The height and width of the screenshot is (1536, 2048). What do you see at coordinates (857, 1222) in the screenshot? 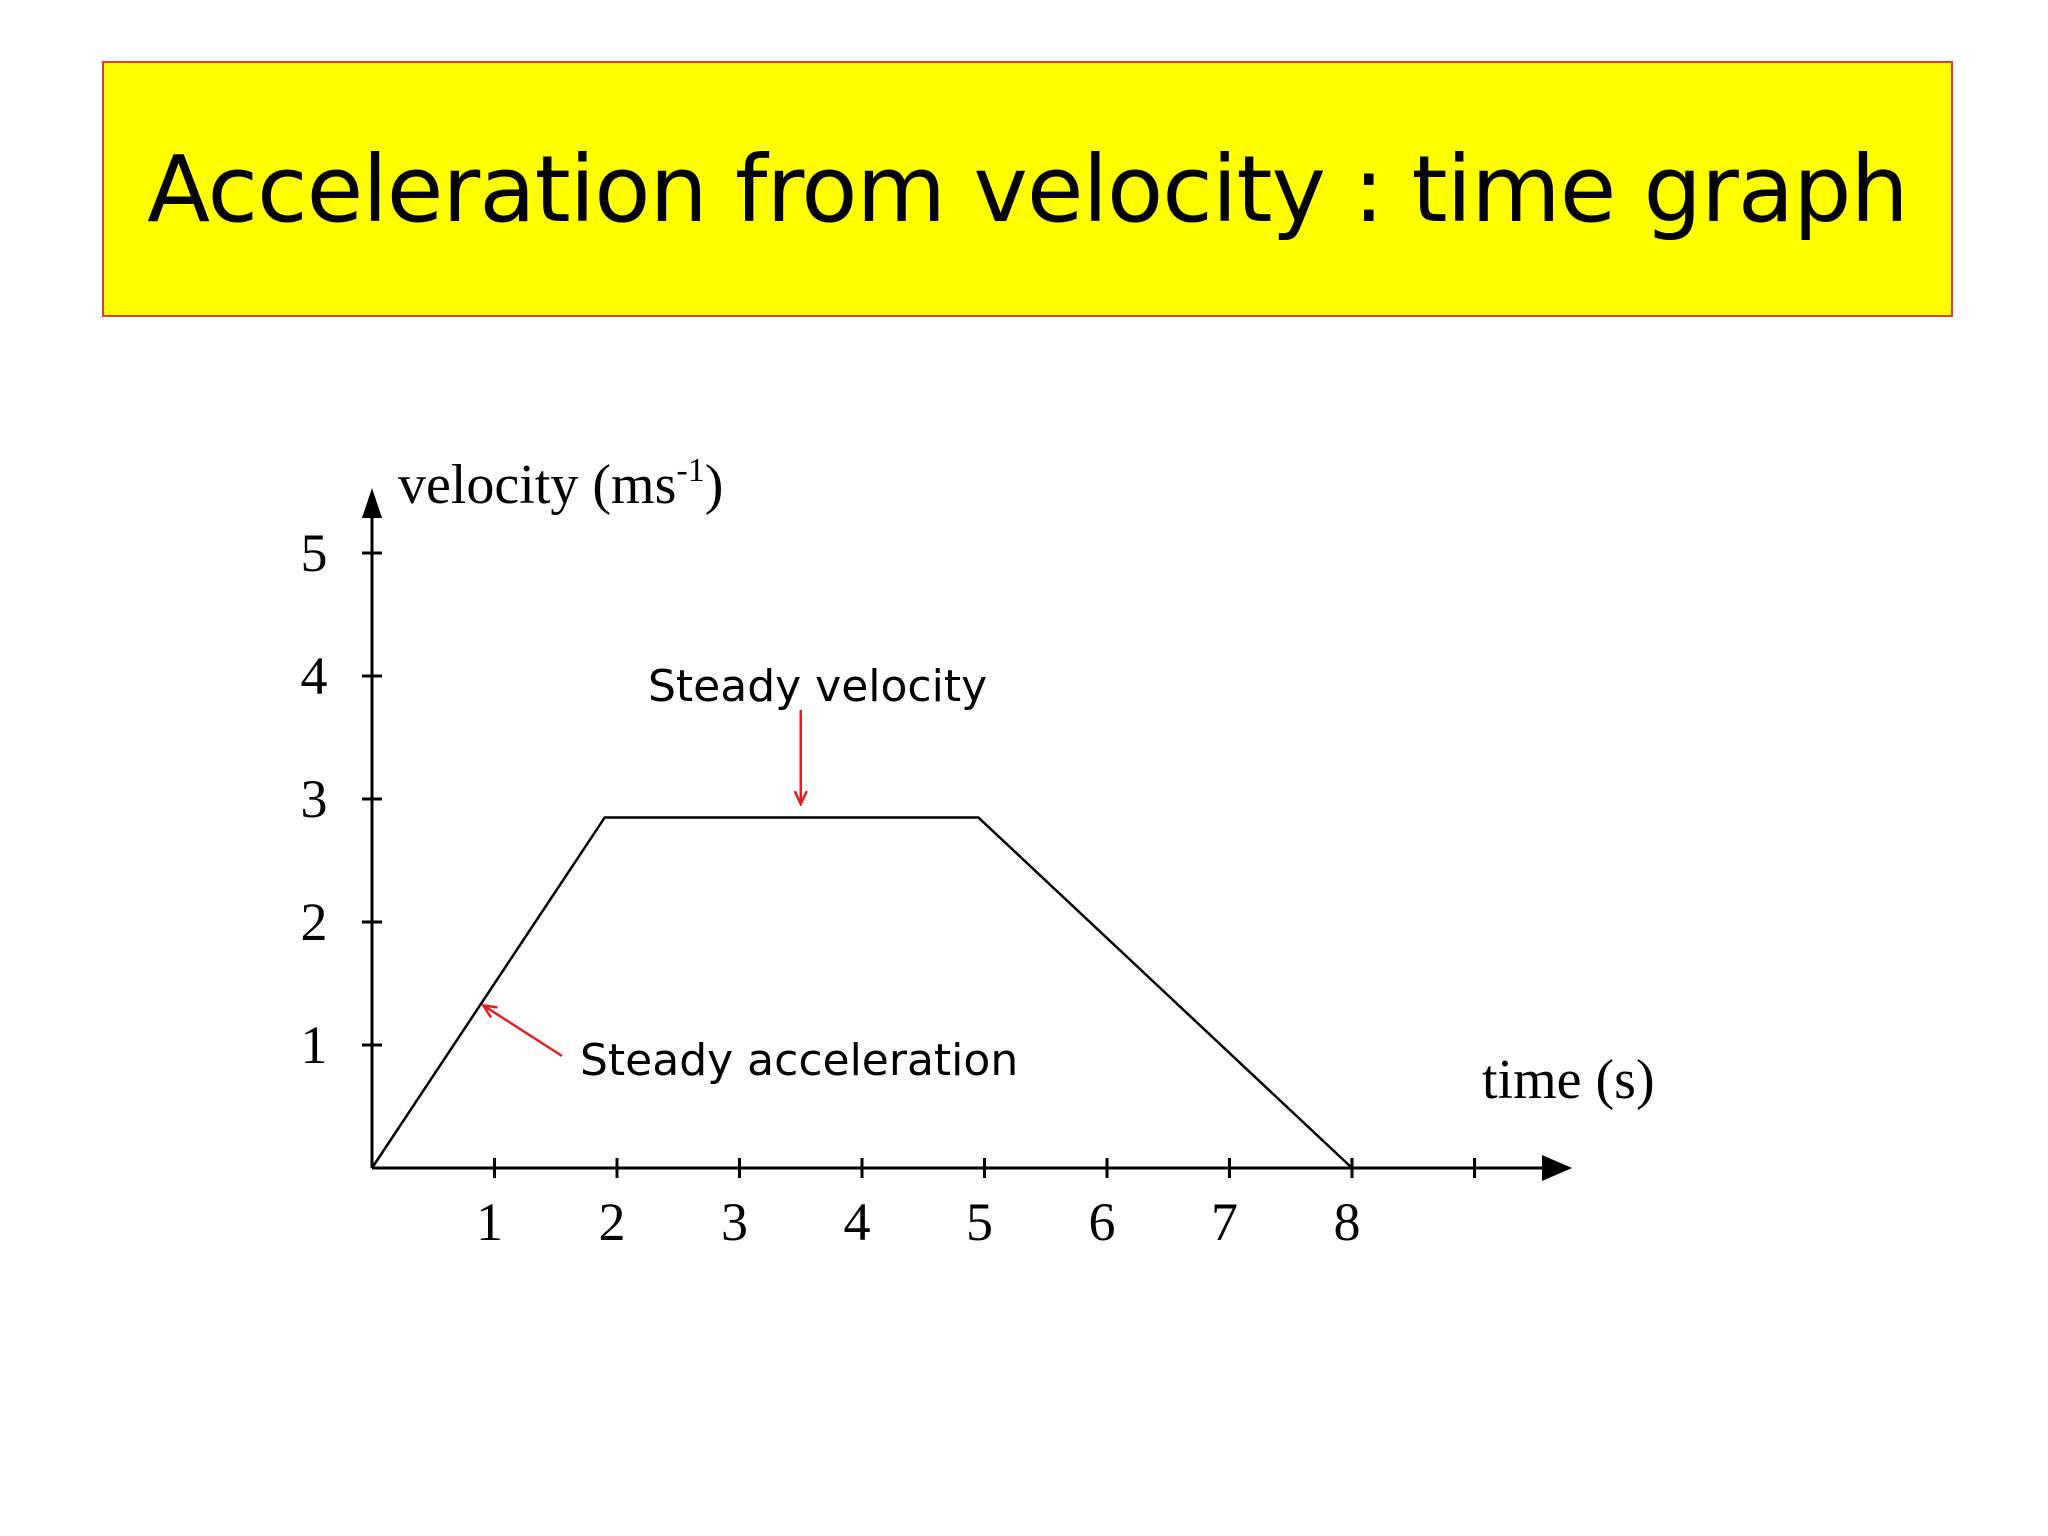
I see `x-tick-label: 4` at bounding box center [857, 1222].